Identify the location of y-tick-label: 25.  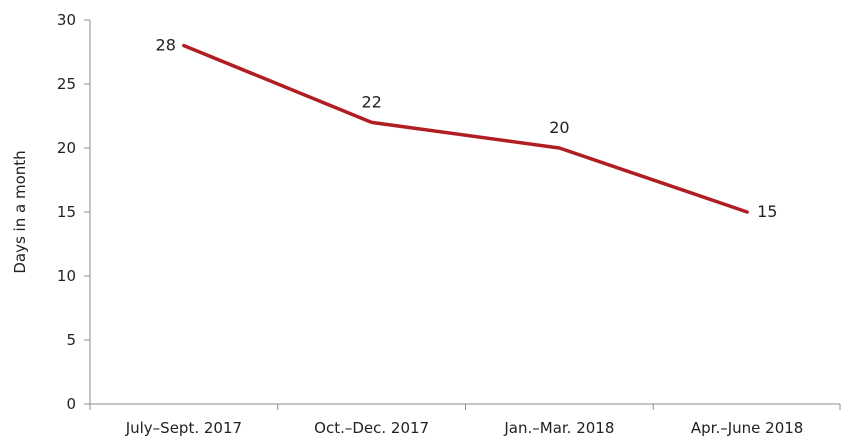
(66, 84).